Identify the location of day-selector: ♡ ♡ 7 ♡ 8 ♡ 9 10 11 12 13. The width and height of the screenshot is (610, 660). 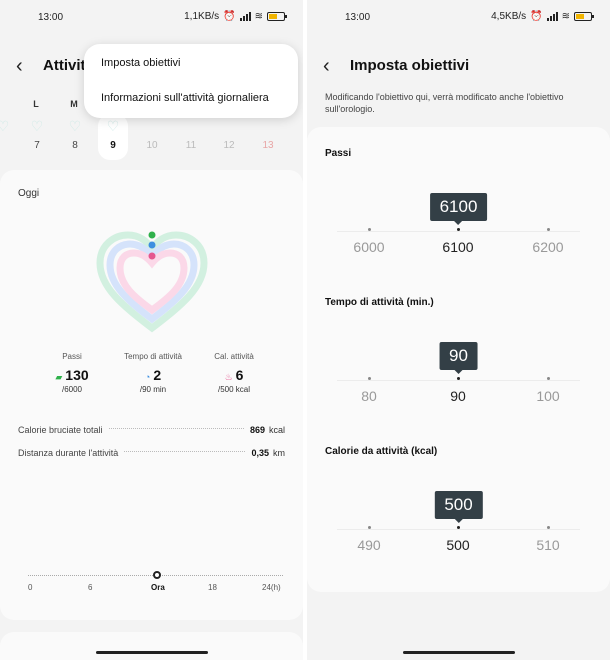
(151, 141).